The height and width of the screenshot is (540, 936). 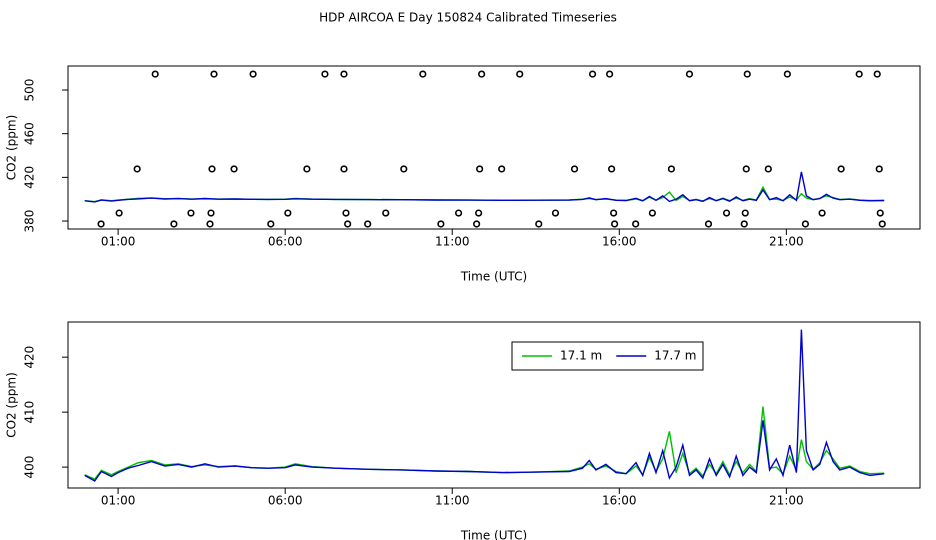 What do you see at coordinates (581, 356) in the screenshot?
I see `legend-label: 17.1 m` at bounding box center [581, 356].